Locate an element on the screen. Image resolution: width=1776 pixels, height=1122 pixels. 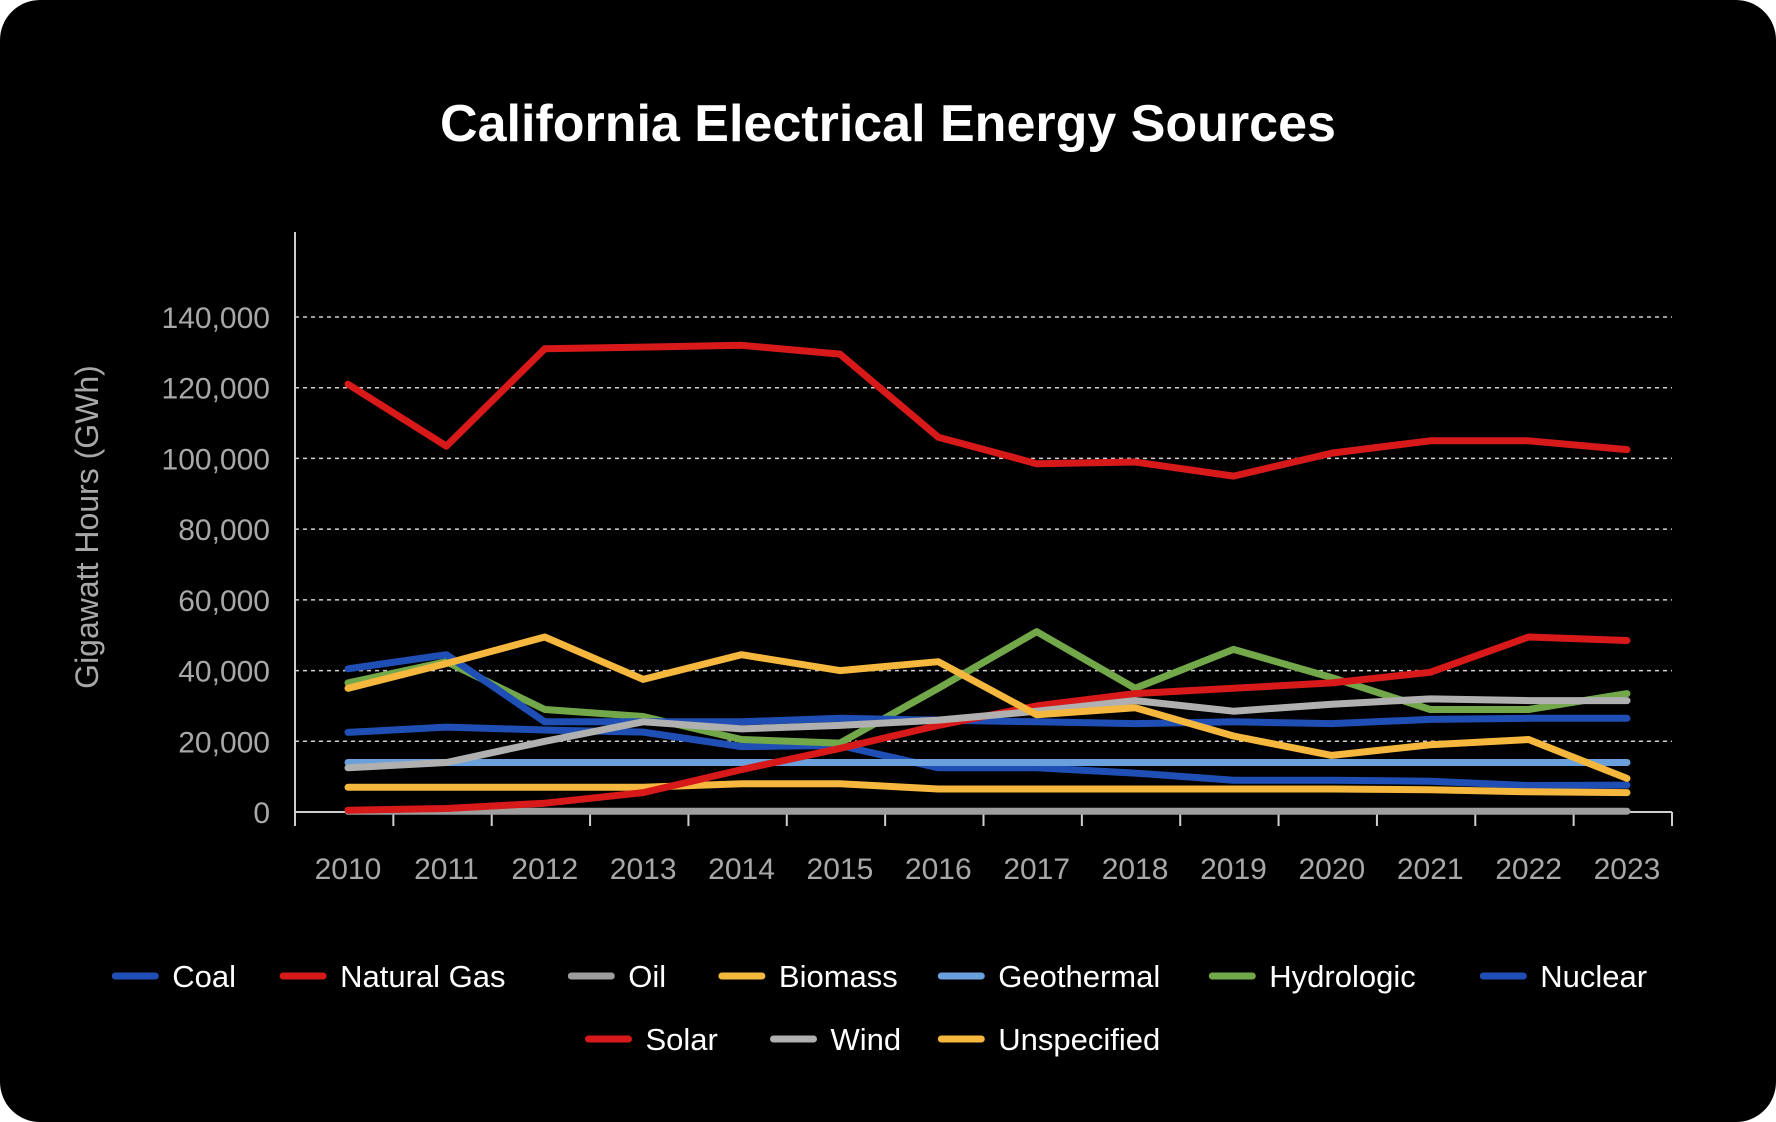
chart-title: California Electrical Energy Sources is located at coordinates (888, 124).